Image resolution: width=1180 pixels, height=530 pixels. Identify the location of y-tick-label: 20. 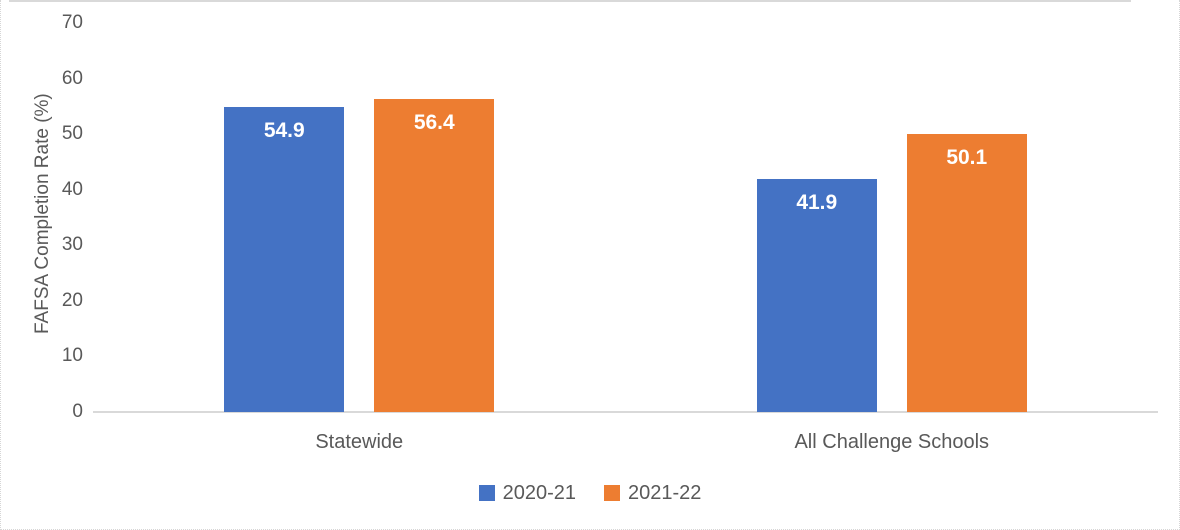
(72, 300).